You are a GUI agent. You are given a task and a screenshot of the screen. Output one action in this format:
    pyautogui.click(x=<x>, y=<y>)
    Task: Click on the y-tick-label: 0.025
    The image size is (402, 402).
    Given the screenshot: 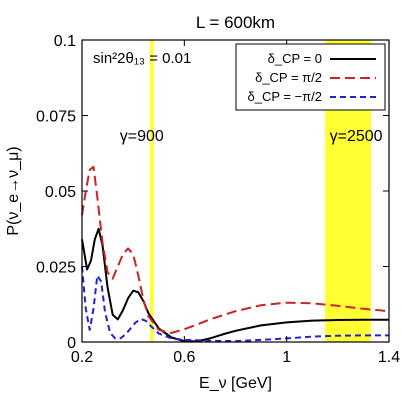 What is the action you would take?
    pyautogui.click(x=56, y=268)
    